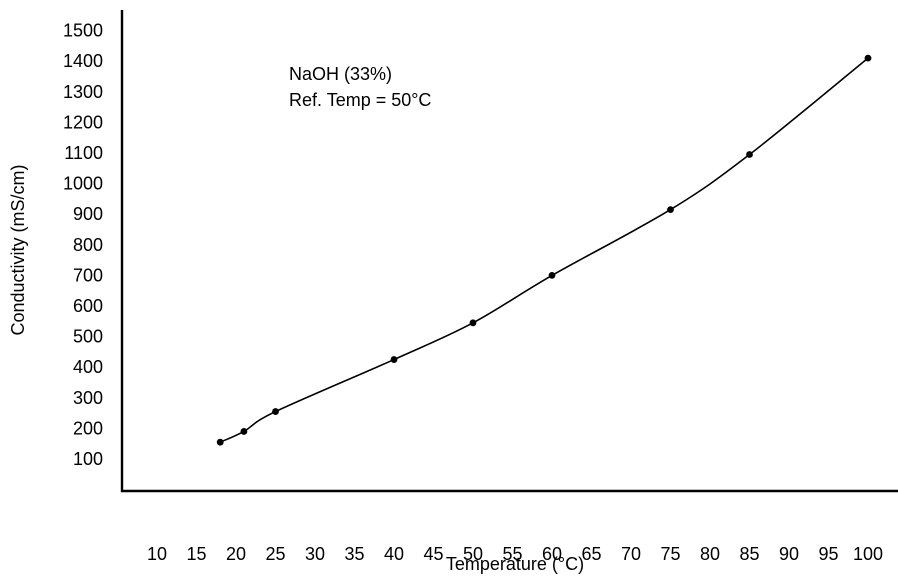 Image resolution: width=898 pixels, height=578 pixels. Describe the element at coordinates (83, 31) in the screenshot. I see `y-tick-label: 1500` at that location.